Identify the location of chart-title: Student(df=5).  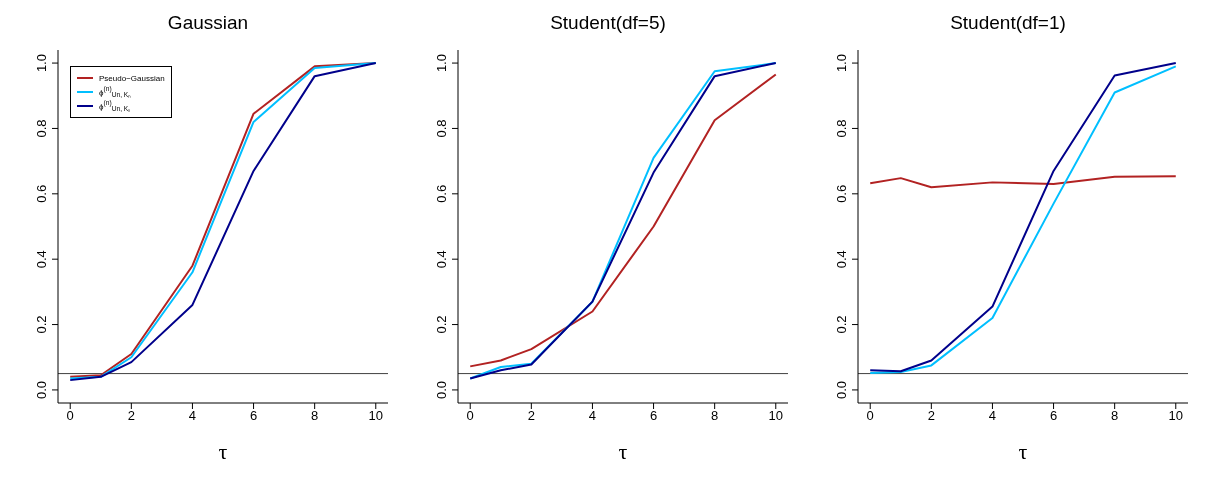
(608, 23).